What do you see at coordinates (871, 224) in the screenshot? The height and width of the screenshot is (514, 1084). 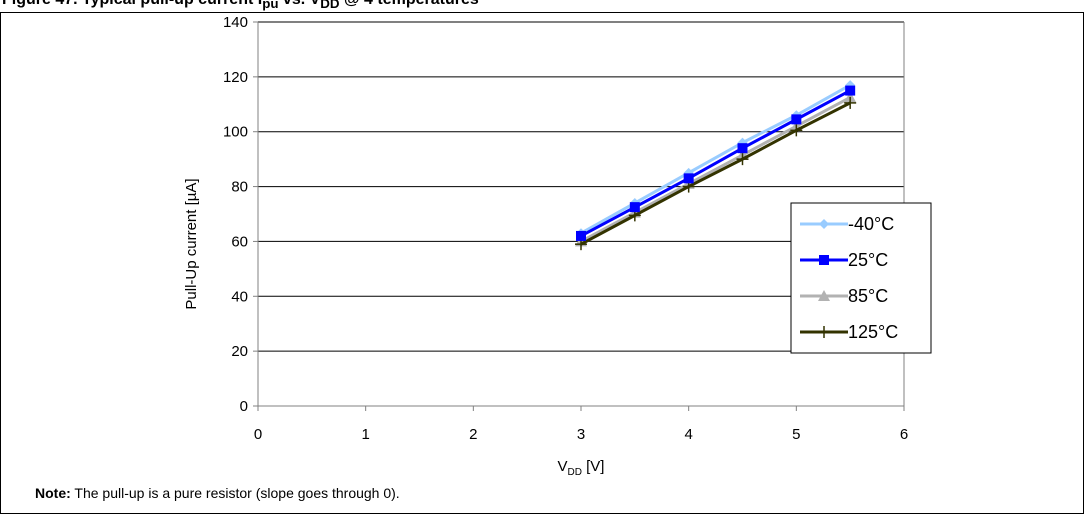 I see `legend-label-0: -40°C` at bounding box center [871, 224].